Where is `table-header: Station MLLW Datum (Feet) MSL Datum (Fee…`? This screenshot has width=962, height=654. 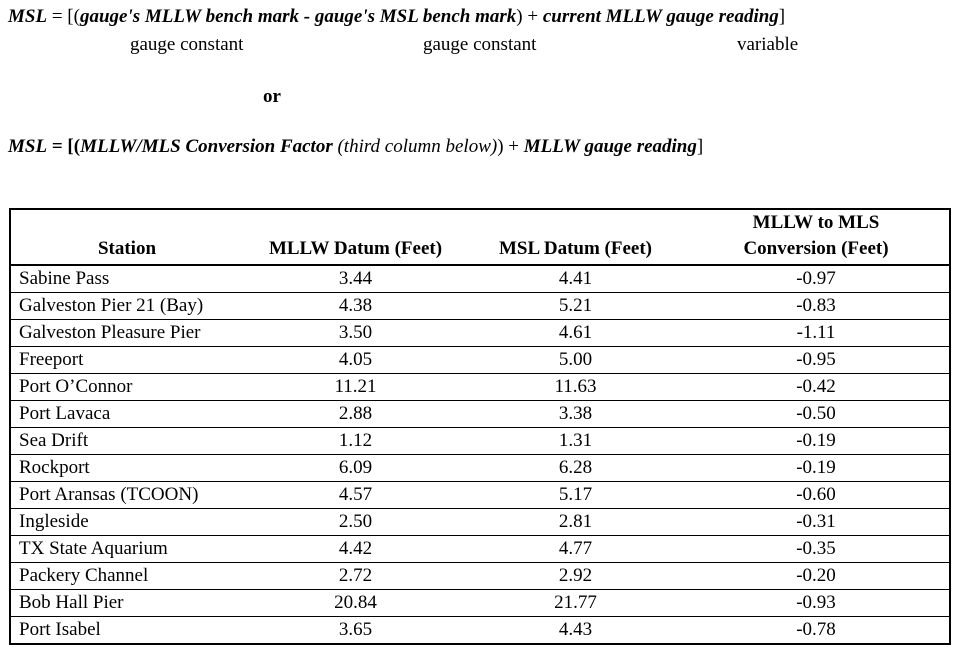 table-header: Station MLLW Datum (Feet) MSL Datum (Fee… is located at coordinates (480, 238).